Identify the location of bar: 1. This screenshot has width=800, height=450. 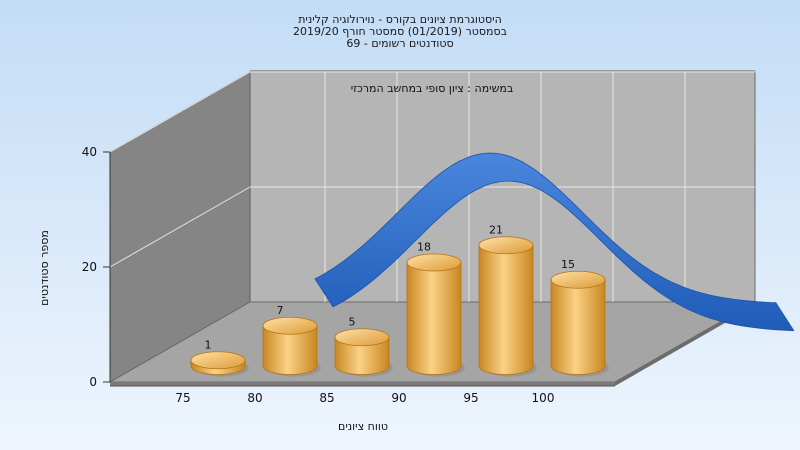
(219, 357).